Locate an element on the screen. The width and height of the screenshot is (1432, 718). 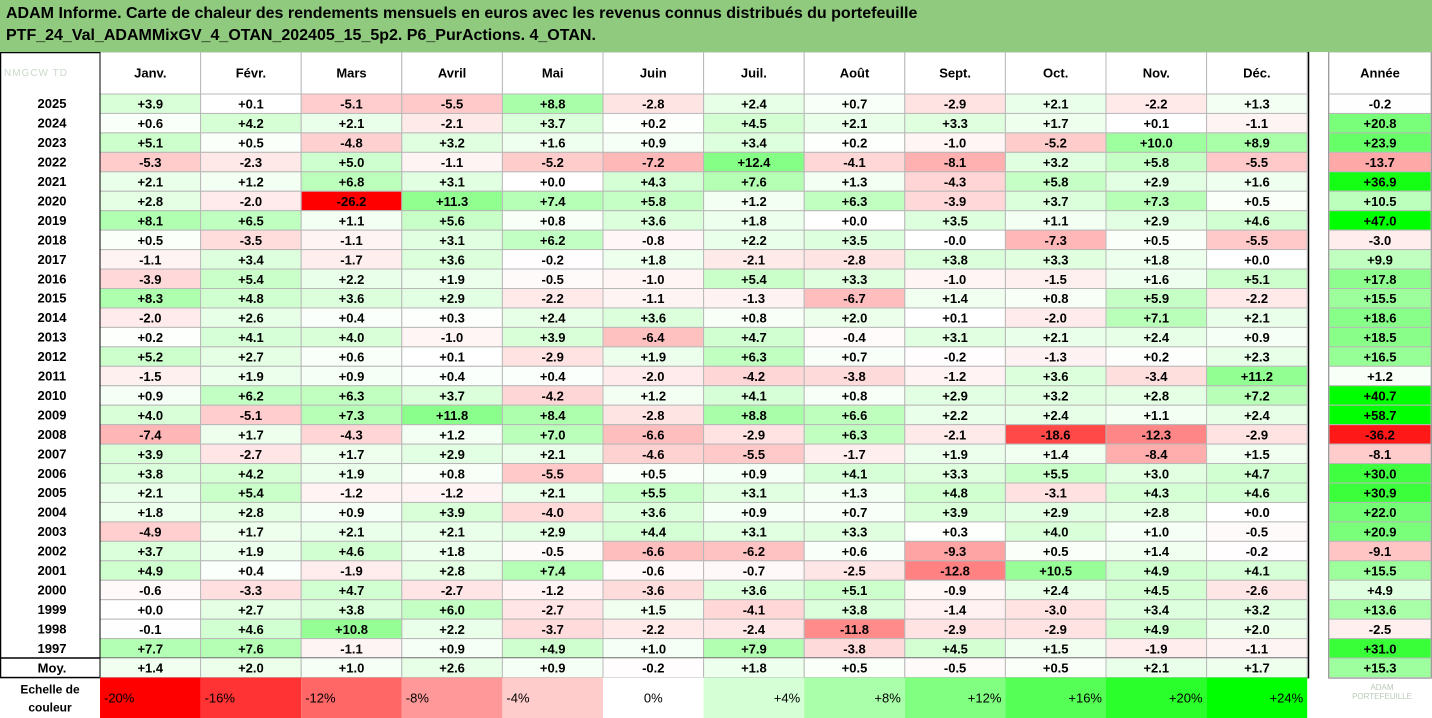
scale-swatch is located at coordinates (1257, 697).